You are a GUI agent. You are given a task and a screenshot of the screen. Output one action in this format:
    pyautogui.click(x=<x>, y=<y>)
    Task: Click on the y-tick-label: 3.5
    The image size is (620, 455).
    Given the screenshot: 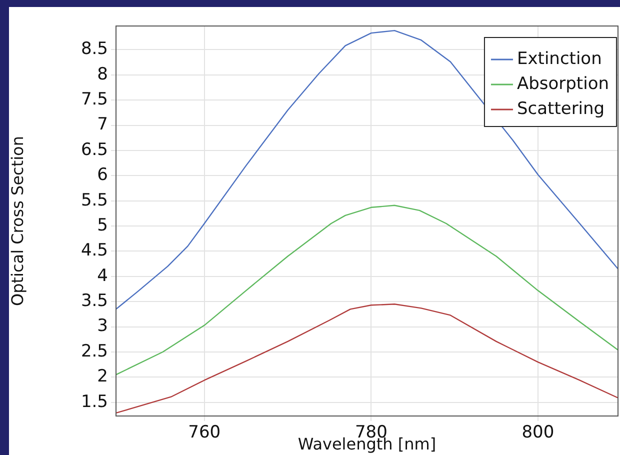 What is the action you would take?
    pyautogui.click(x=94, y=301)
    